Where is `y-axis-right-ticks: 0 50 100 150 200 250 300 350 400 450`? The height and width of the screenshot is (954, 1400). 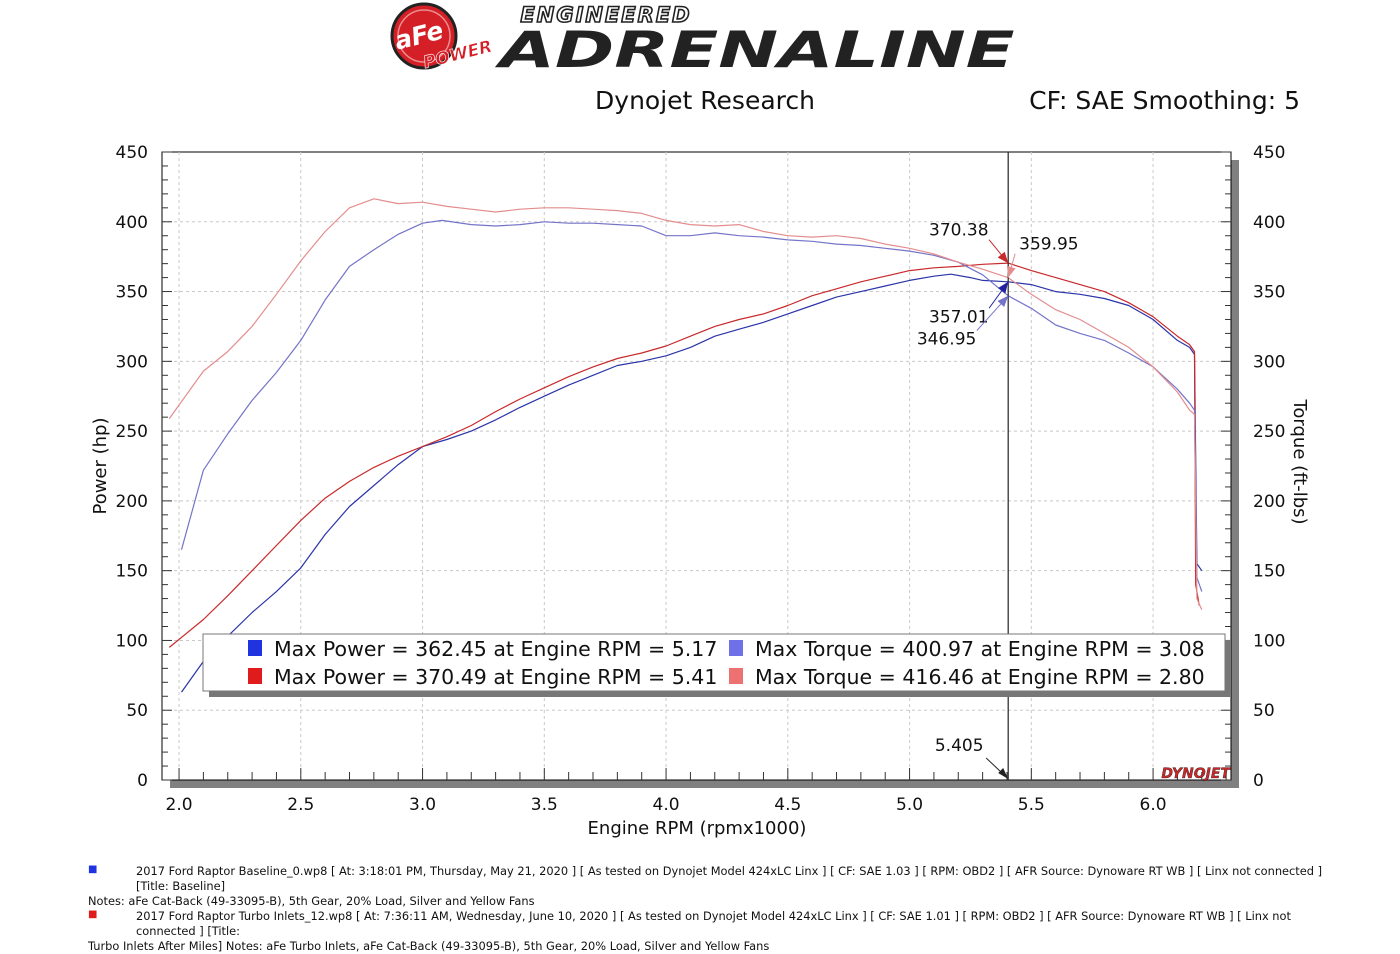 y-axis-right-ticks: 0 50 100 150 200 250 300 350 400 450 is located at coordinates (1269, 467).